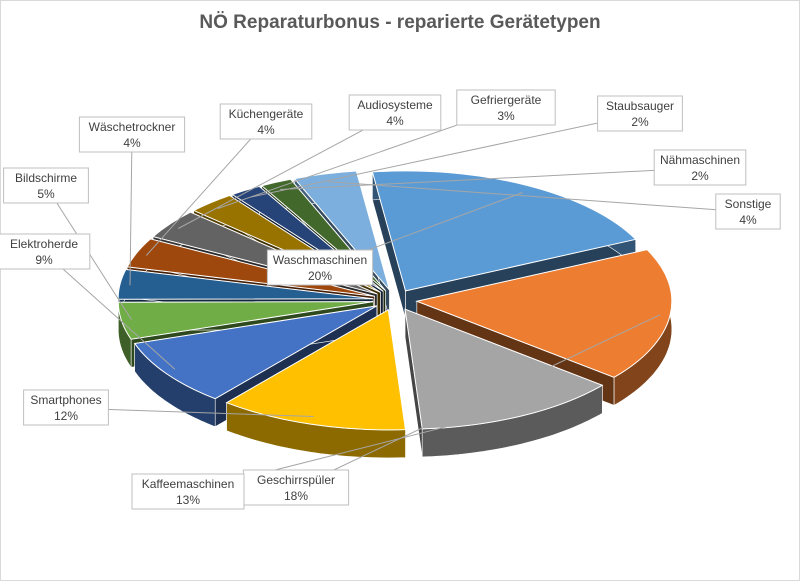 The width and height of the screenshot is (800, 581). What do you see at coordinates (296, 496) in the screenshot?
I see `label-percent: 18%` at bounding box center [296, 496].